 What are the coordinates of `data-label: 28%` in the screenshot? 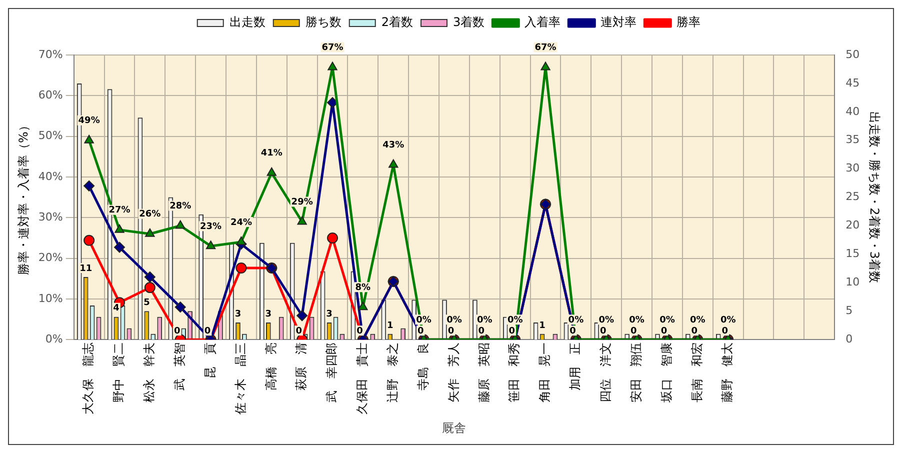 It's located at (181, 207).